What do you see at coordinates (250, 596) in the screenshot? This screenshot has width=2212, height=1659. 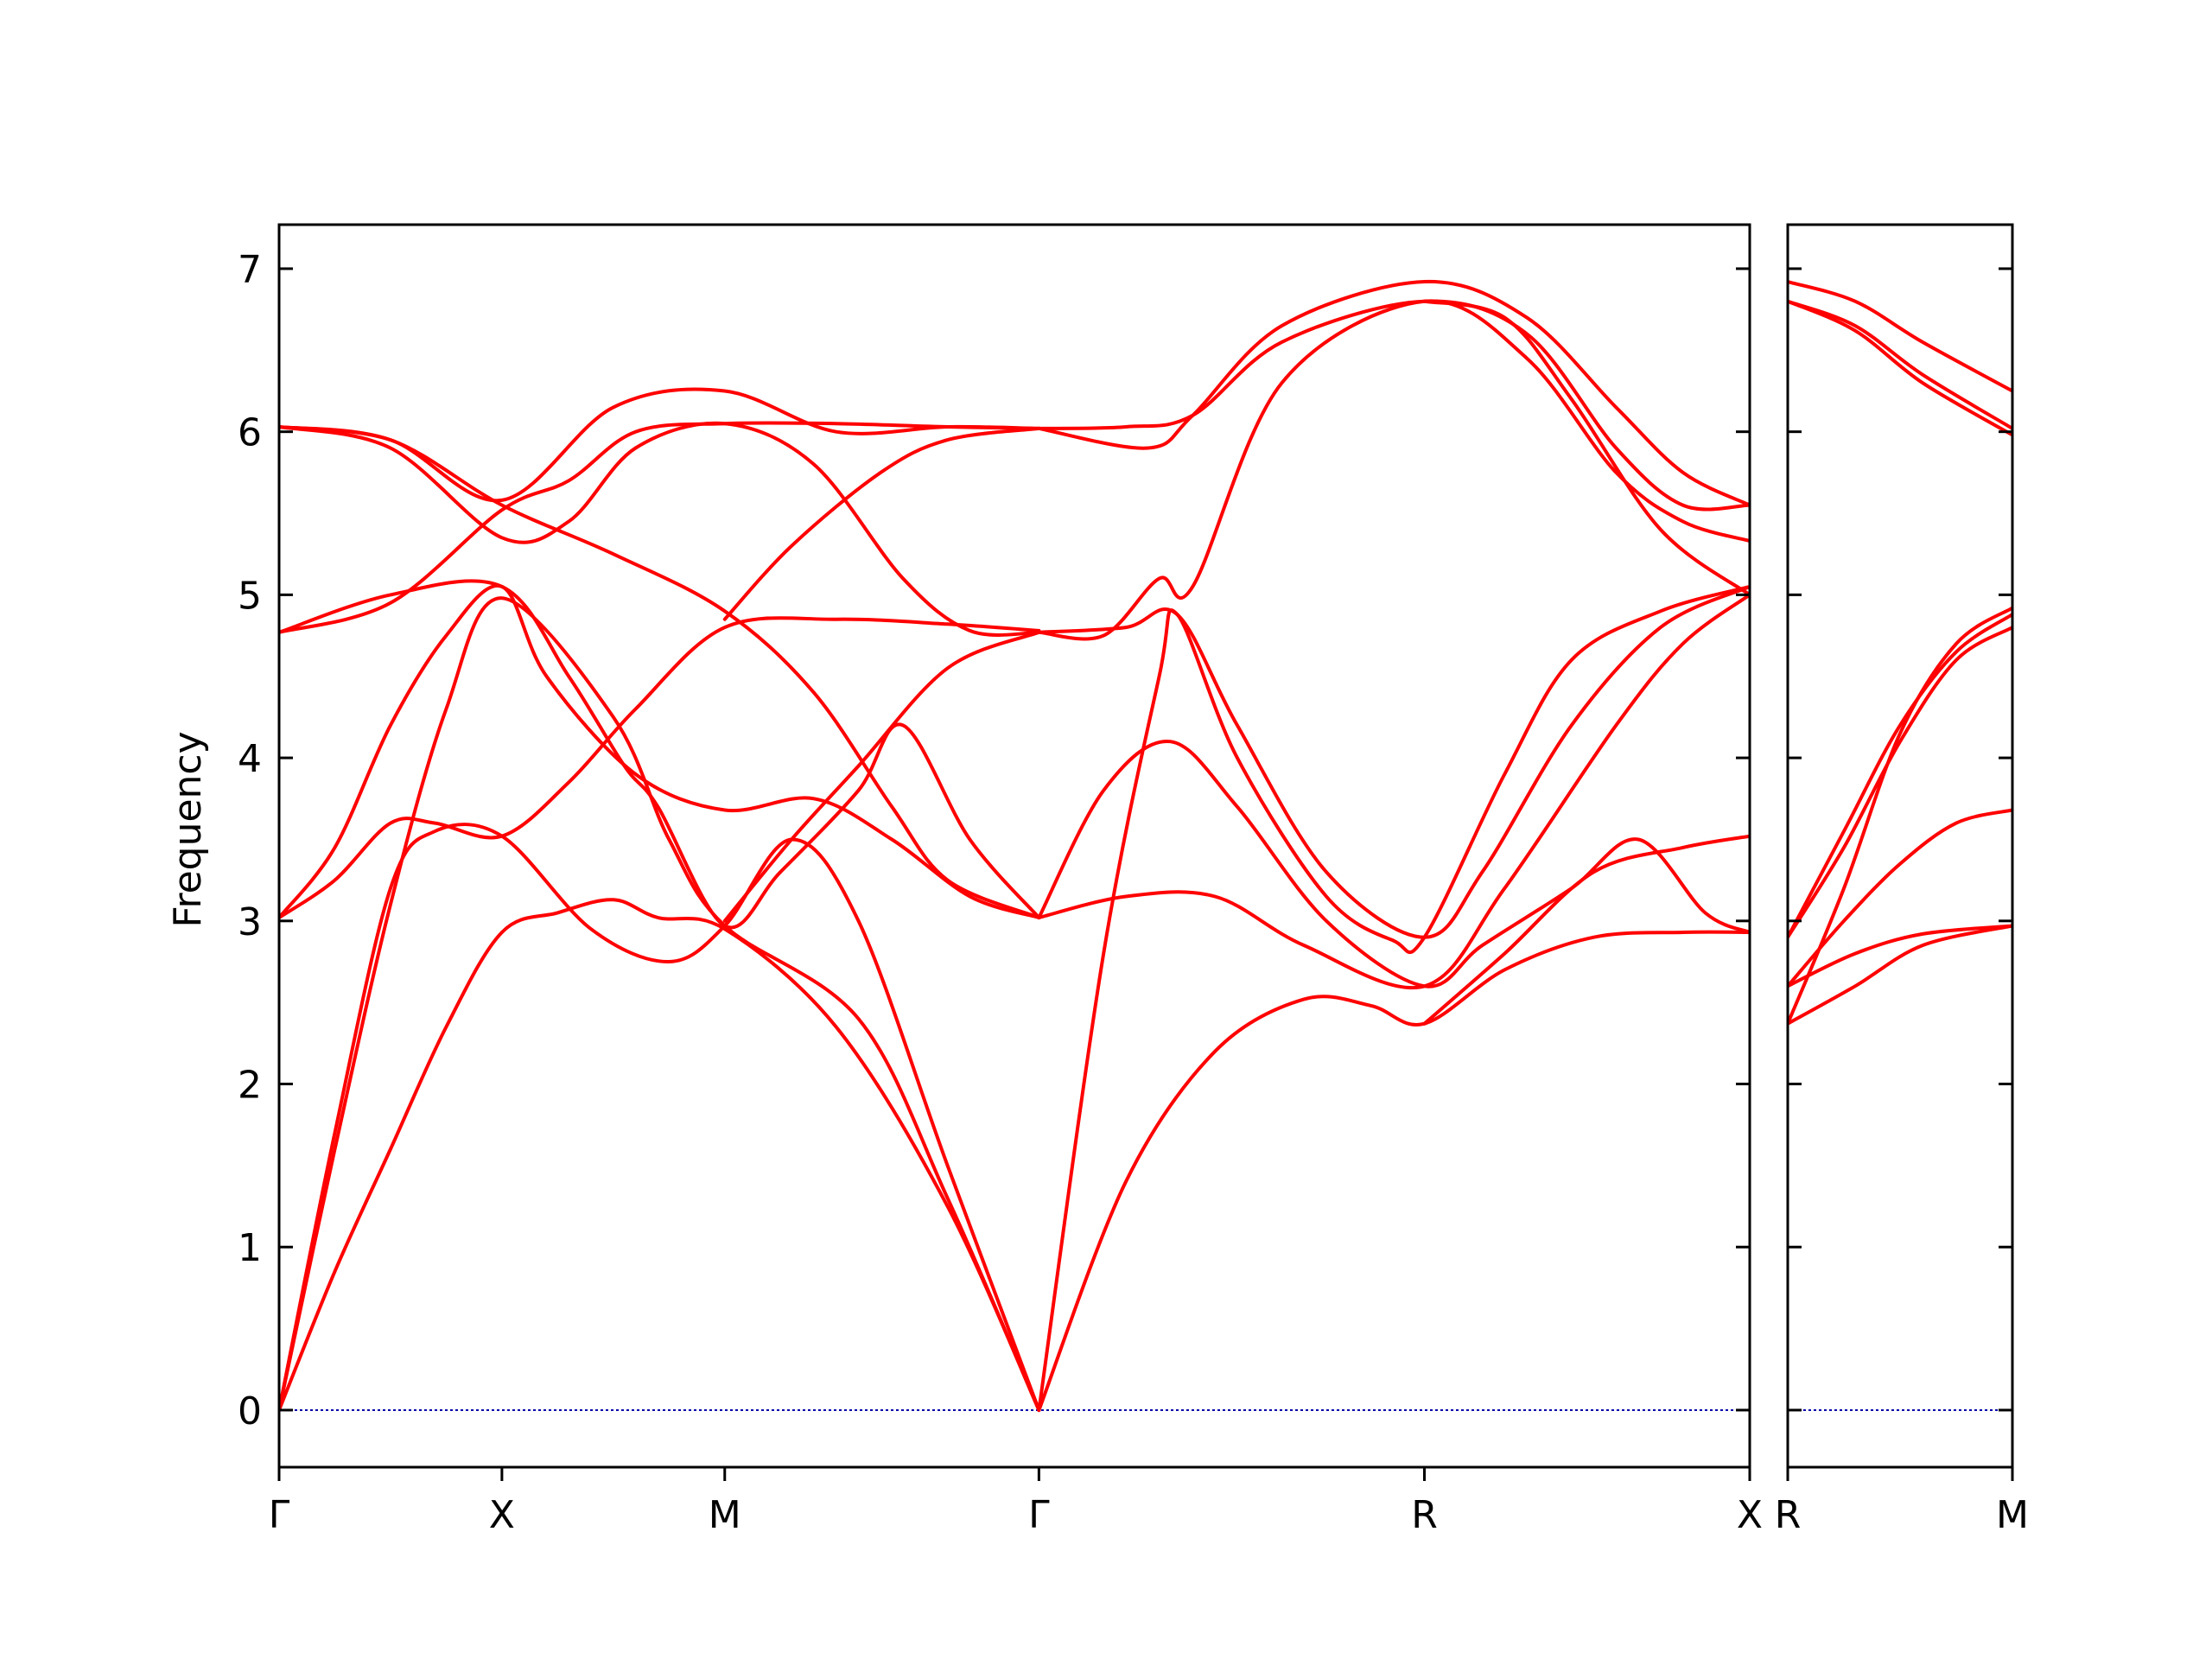 I see `y-tick-label: 5` at bounding box center [250, 596].